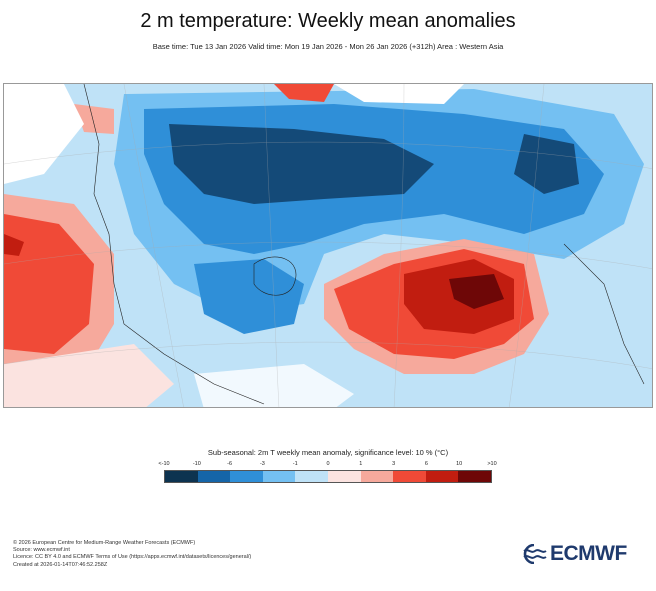 The height and width of the screenshot is (591, 656). Describe the element at coordinates (492, 464) in the screenshot. I see `legend-tick: >10` at that location.